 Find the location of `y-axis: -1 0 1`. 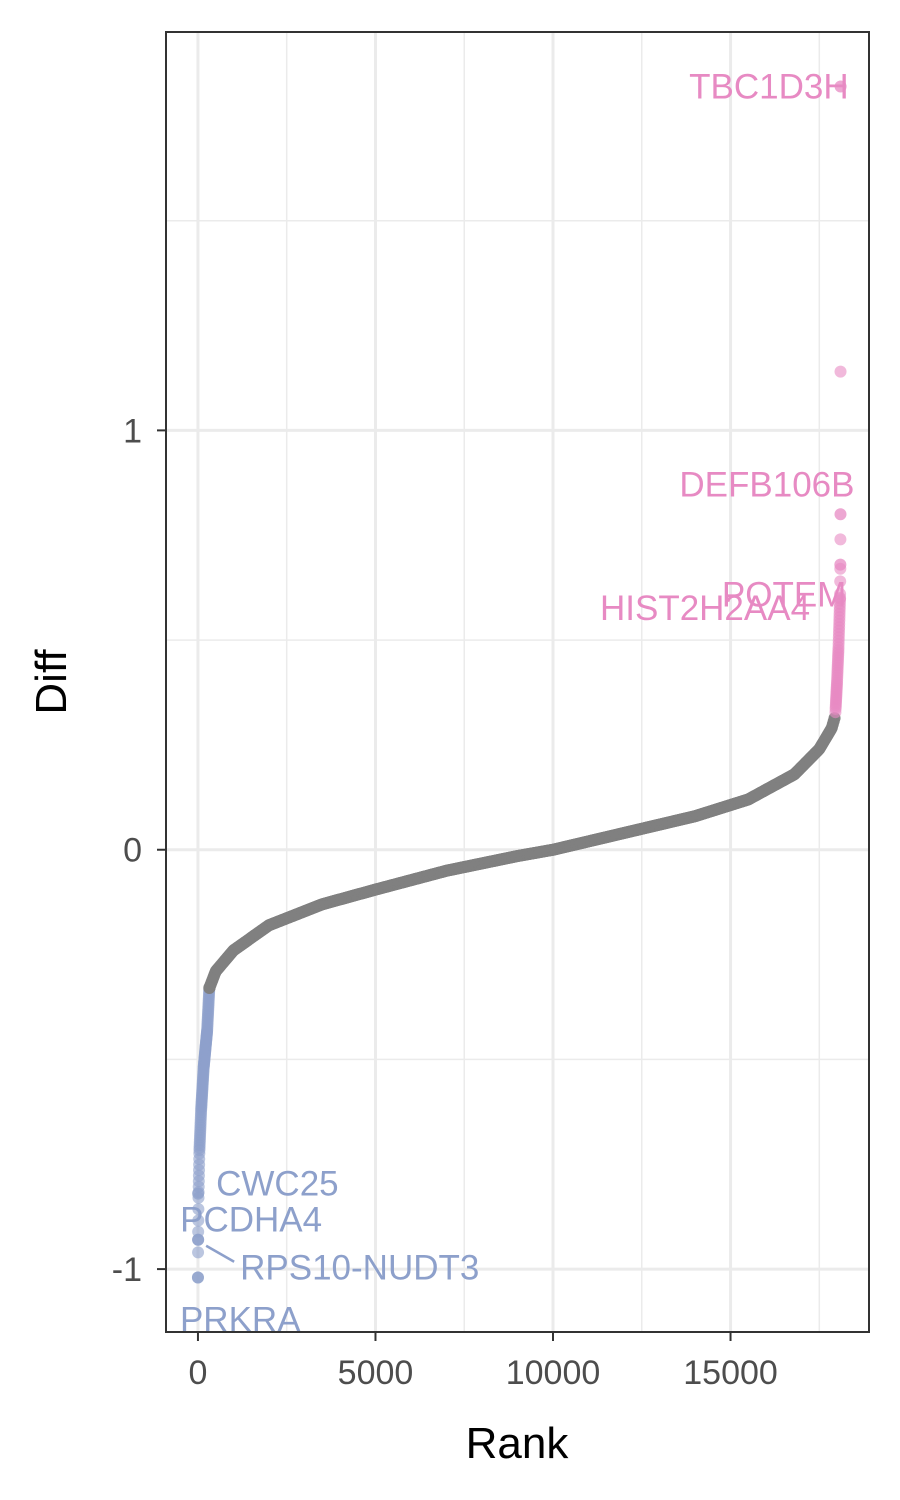

y-axis: -1 0 1 is located at coordinates (139, 850).